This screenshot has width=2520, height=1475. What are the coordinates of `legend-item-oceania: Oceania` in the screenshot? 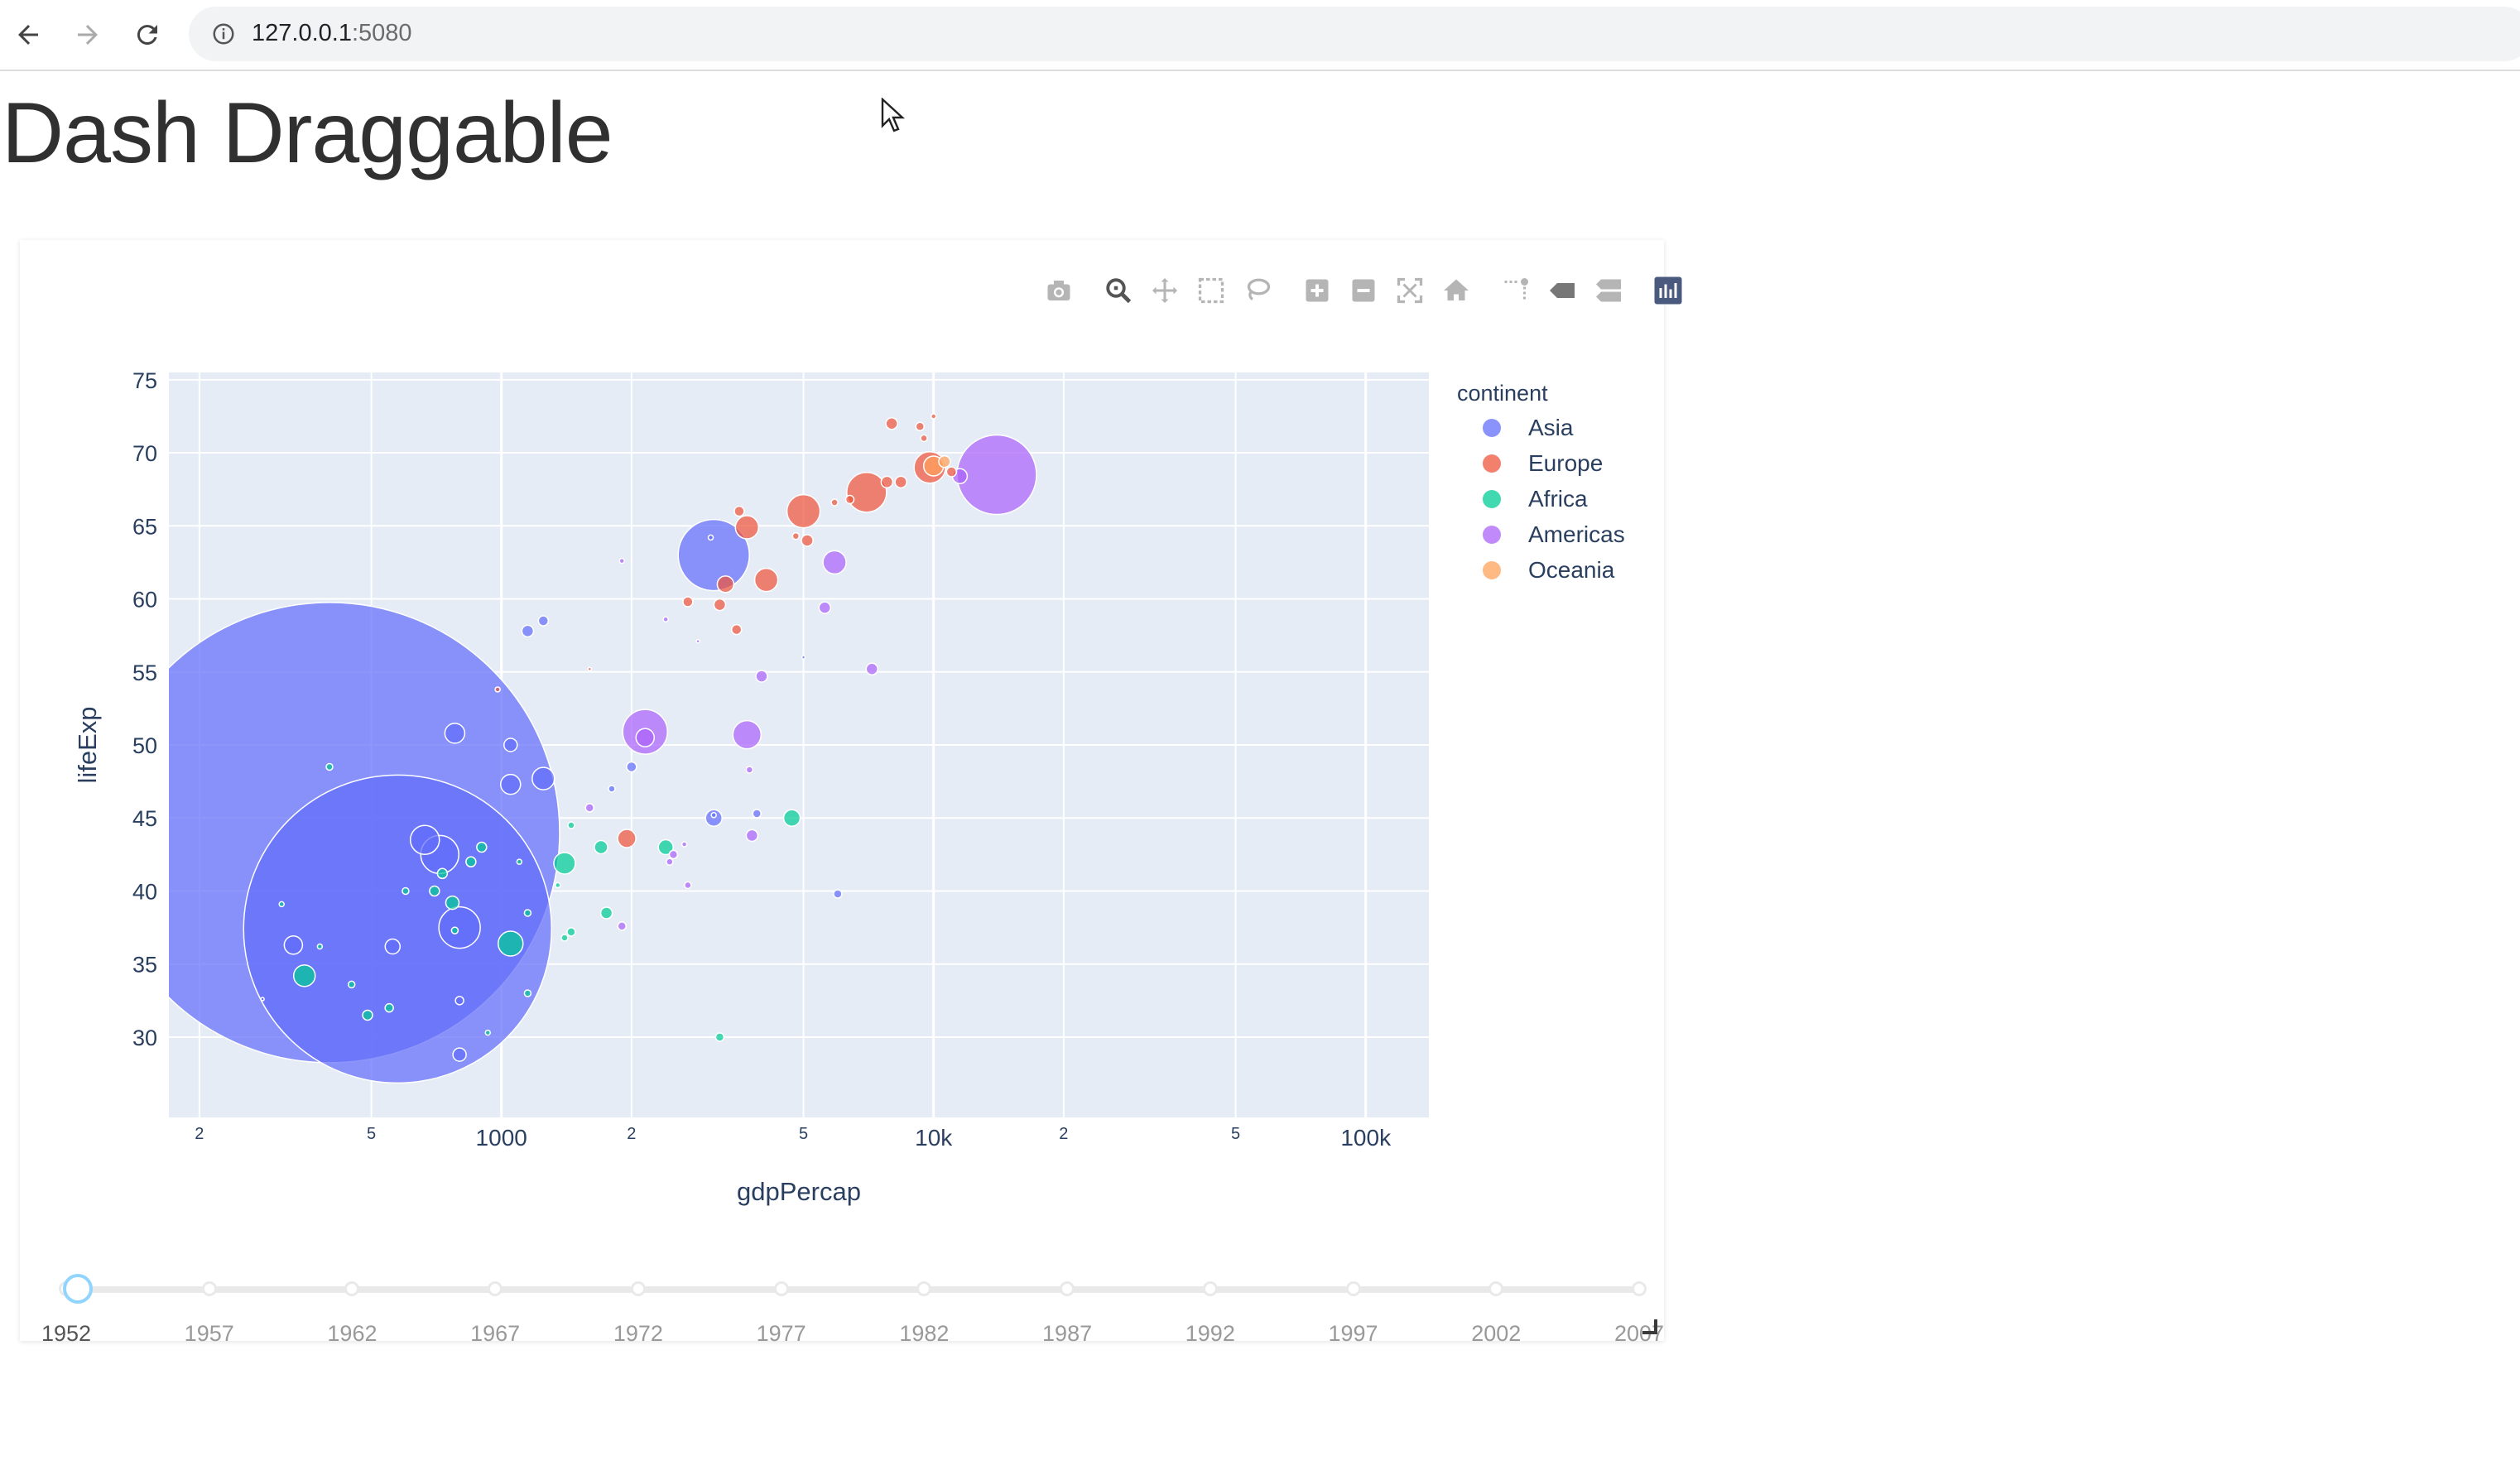 It's located at (1549, 570).